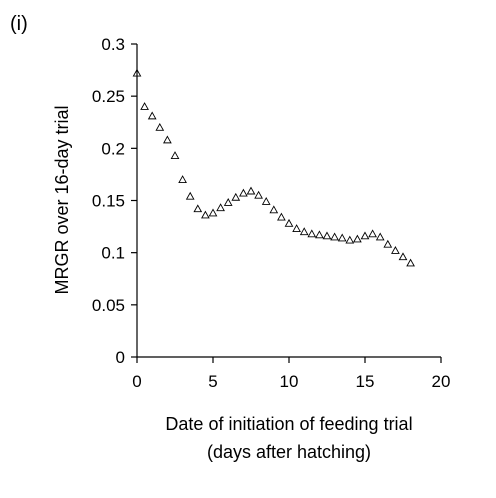 This screenshot has height=498, width=496. What do you see at coordinates (113, 44) in the screenshot?
I see `y-tick-label: 0.3` at bounding box center [113, 44].